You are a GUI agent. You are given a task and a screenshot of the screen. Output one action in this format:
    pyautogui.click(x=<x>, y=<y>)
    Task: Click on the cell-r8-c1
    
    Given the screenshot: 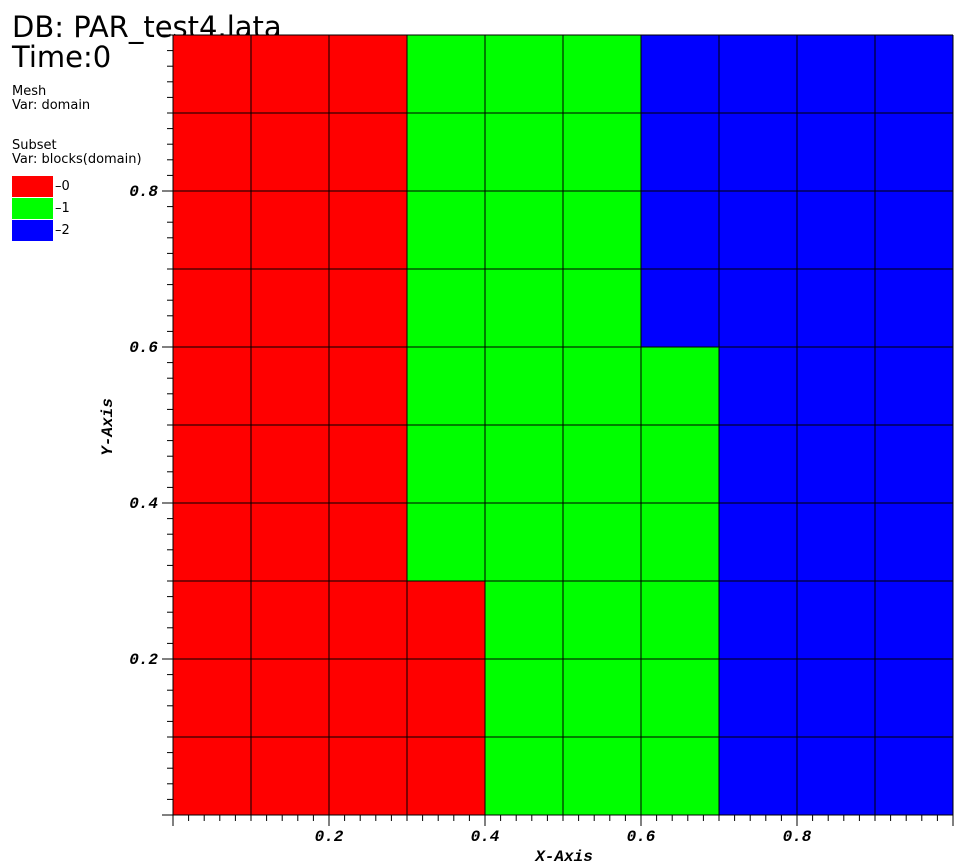 What is the action you would take?
    pyautogui.click(x=290, y=698)
    